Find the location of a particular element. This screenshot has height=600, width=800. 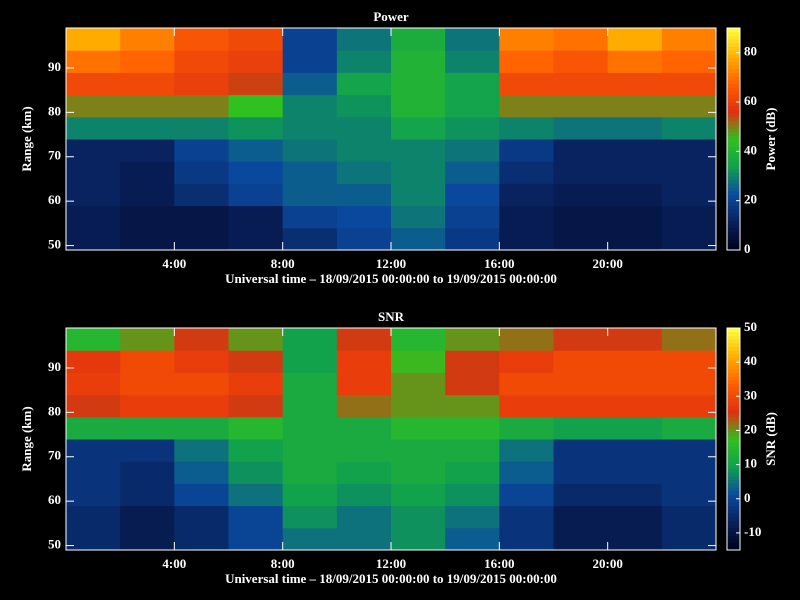

colorbar-tick-label: 20 is located at coordinates (750, 199).